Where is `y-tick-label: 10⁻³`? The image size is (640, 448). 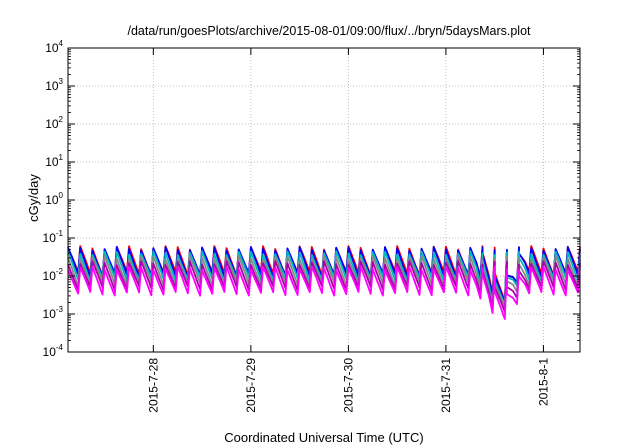
y-tick-label: 10⁻³ is located at coordinates (53, 313).